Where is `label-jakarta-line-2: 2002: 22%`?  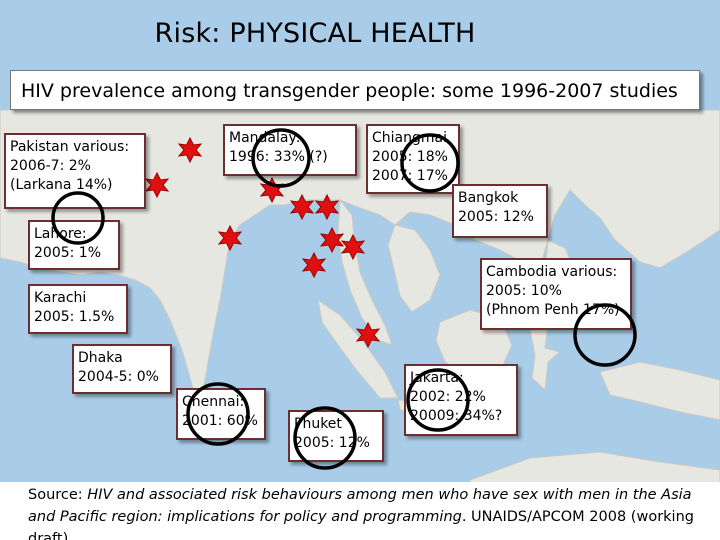 label-jakarta-line-2: 2002: 22% is located at coordinates (448, 397).